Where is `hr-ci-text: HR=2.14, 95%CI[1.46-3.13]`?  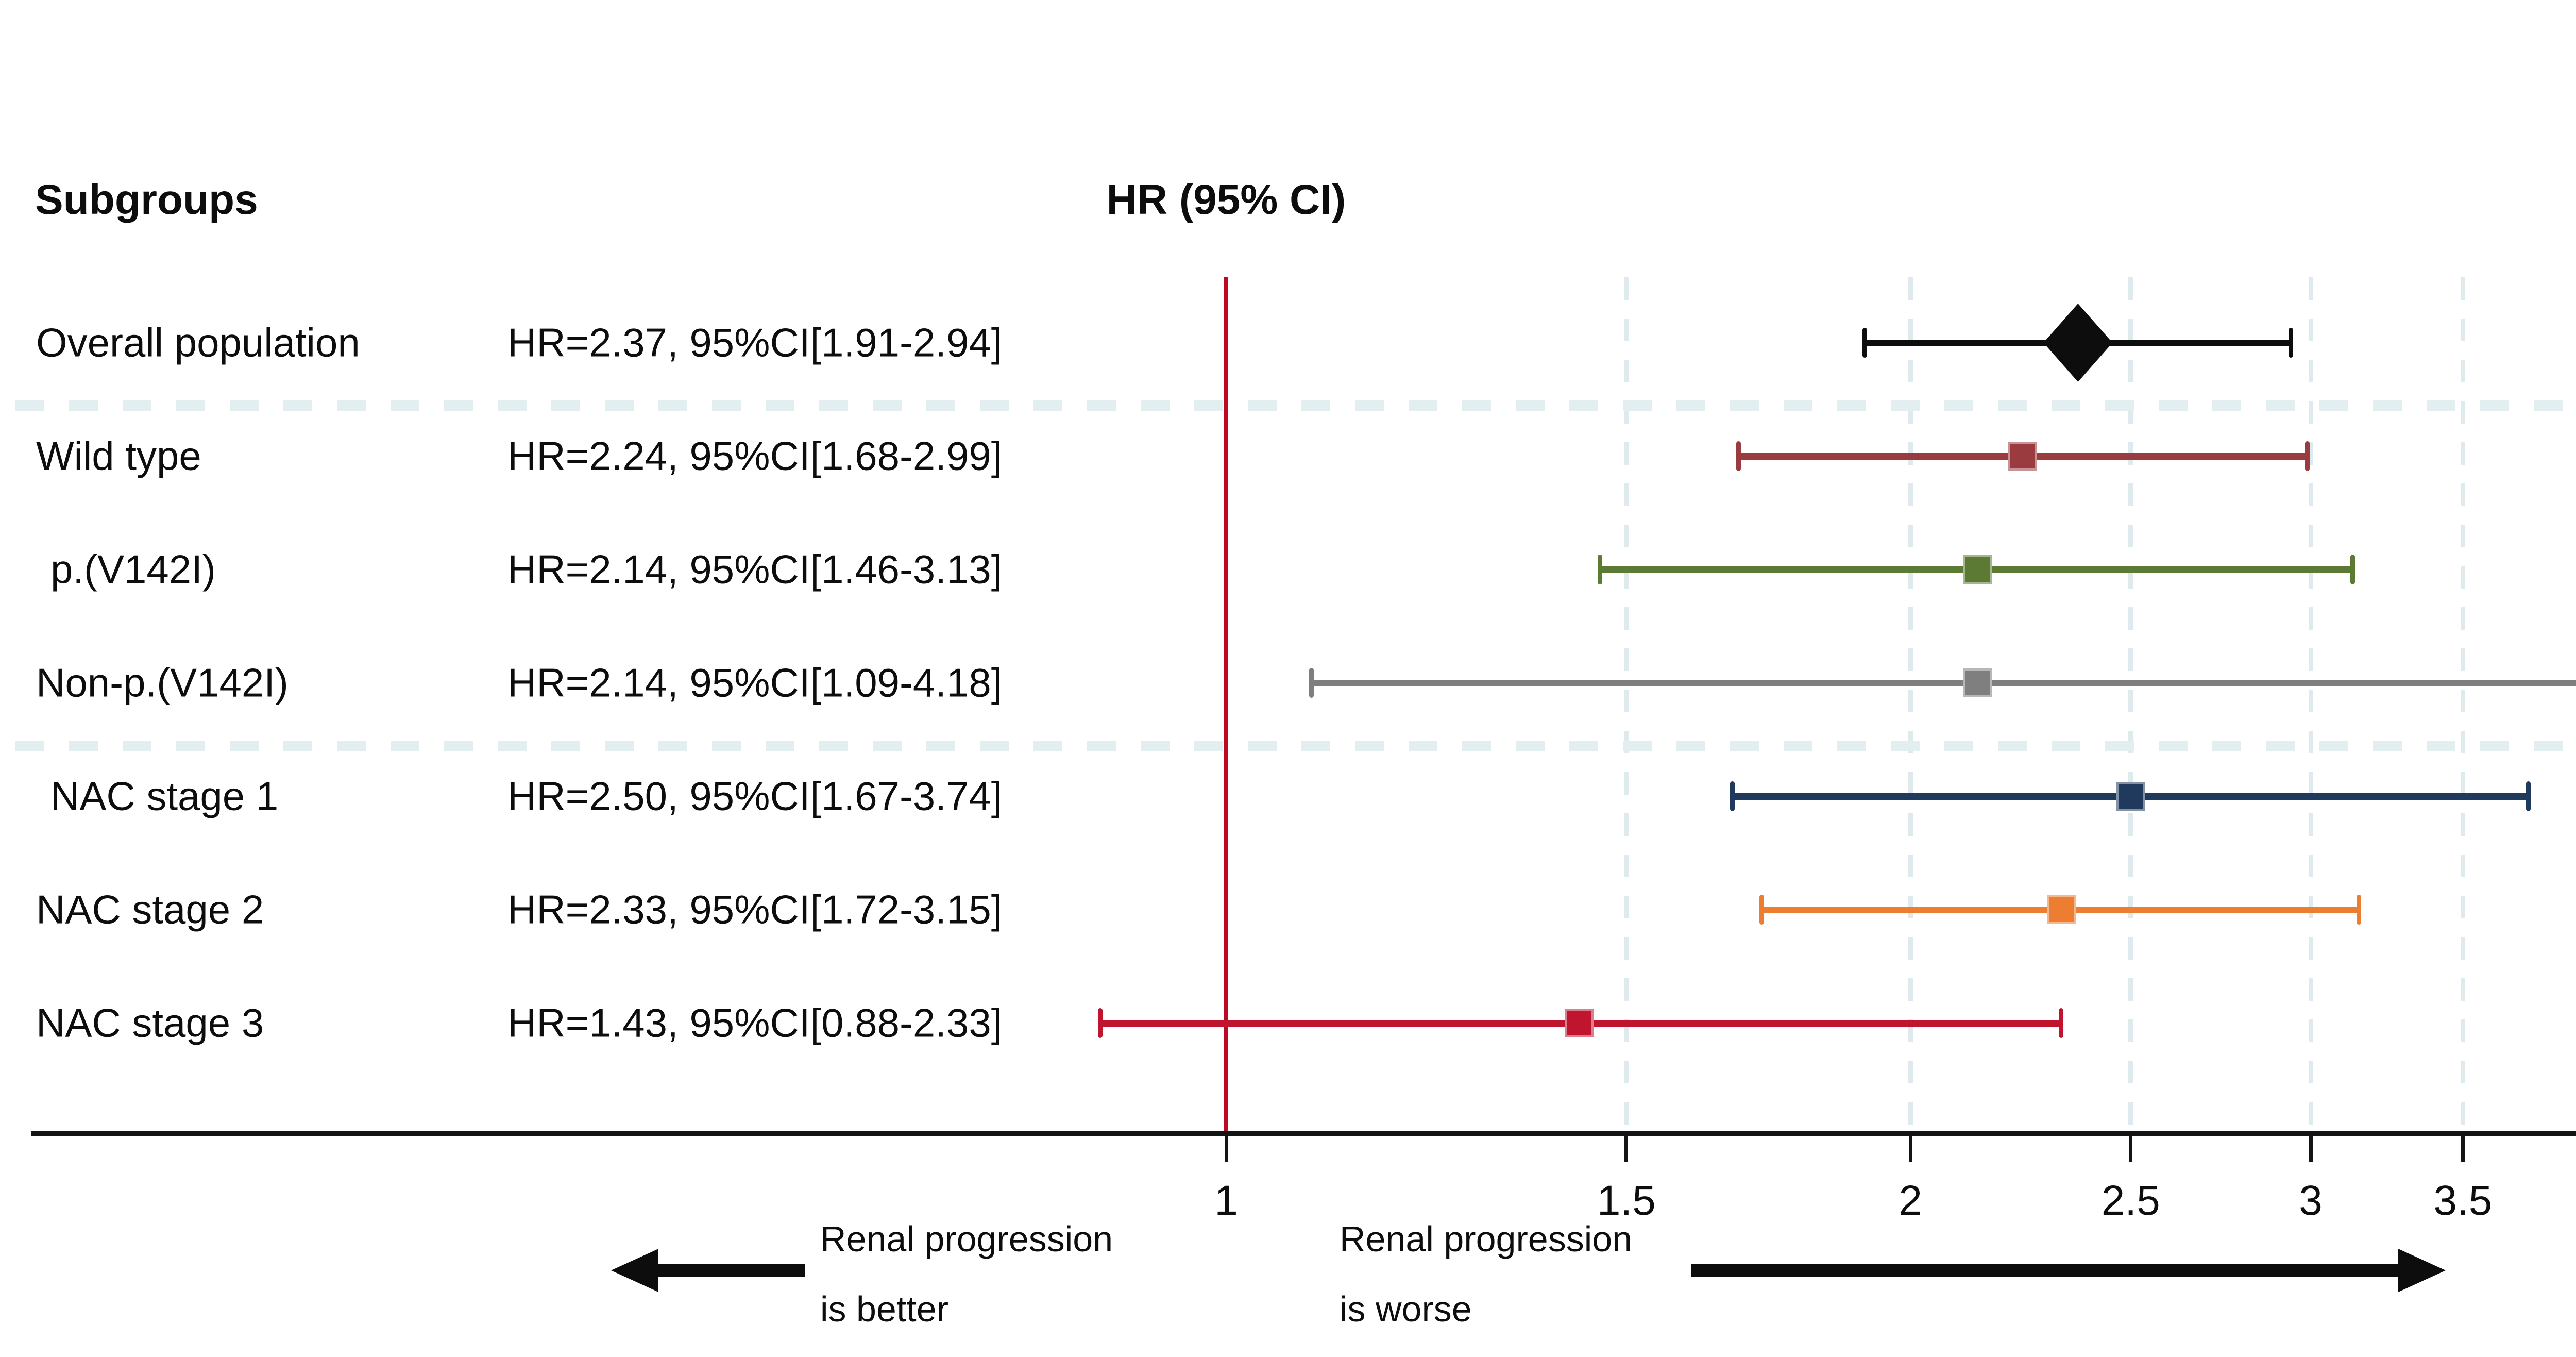
hr-ci-text: HR=2.14, 95%CI[1.46-3.13] is located at coordinates (755, 569).